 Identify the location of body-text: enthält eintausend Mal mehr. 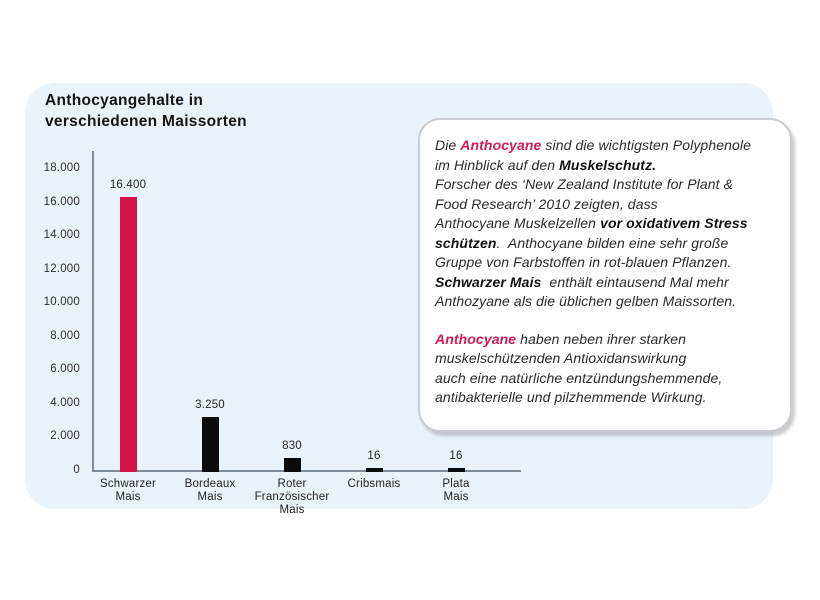
(635, 281).